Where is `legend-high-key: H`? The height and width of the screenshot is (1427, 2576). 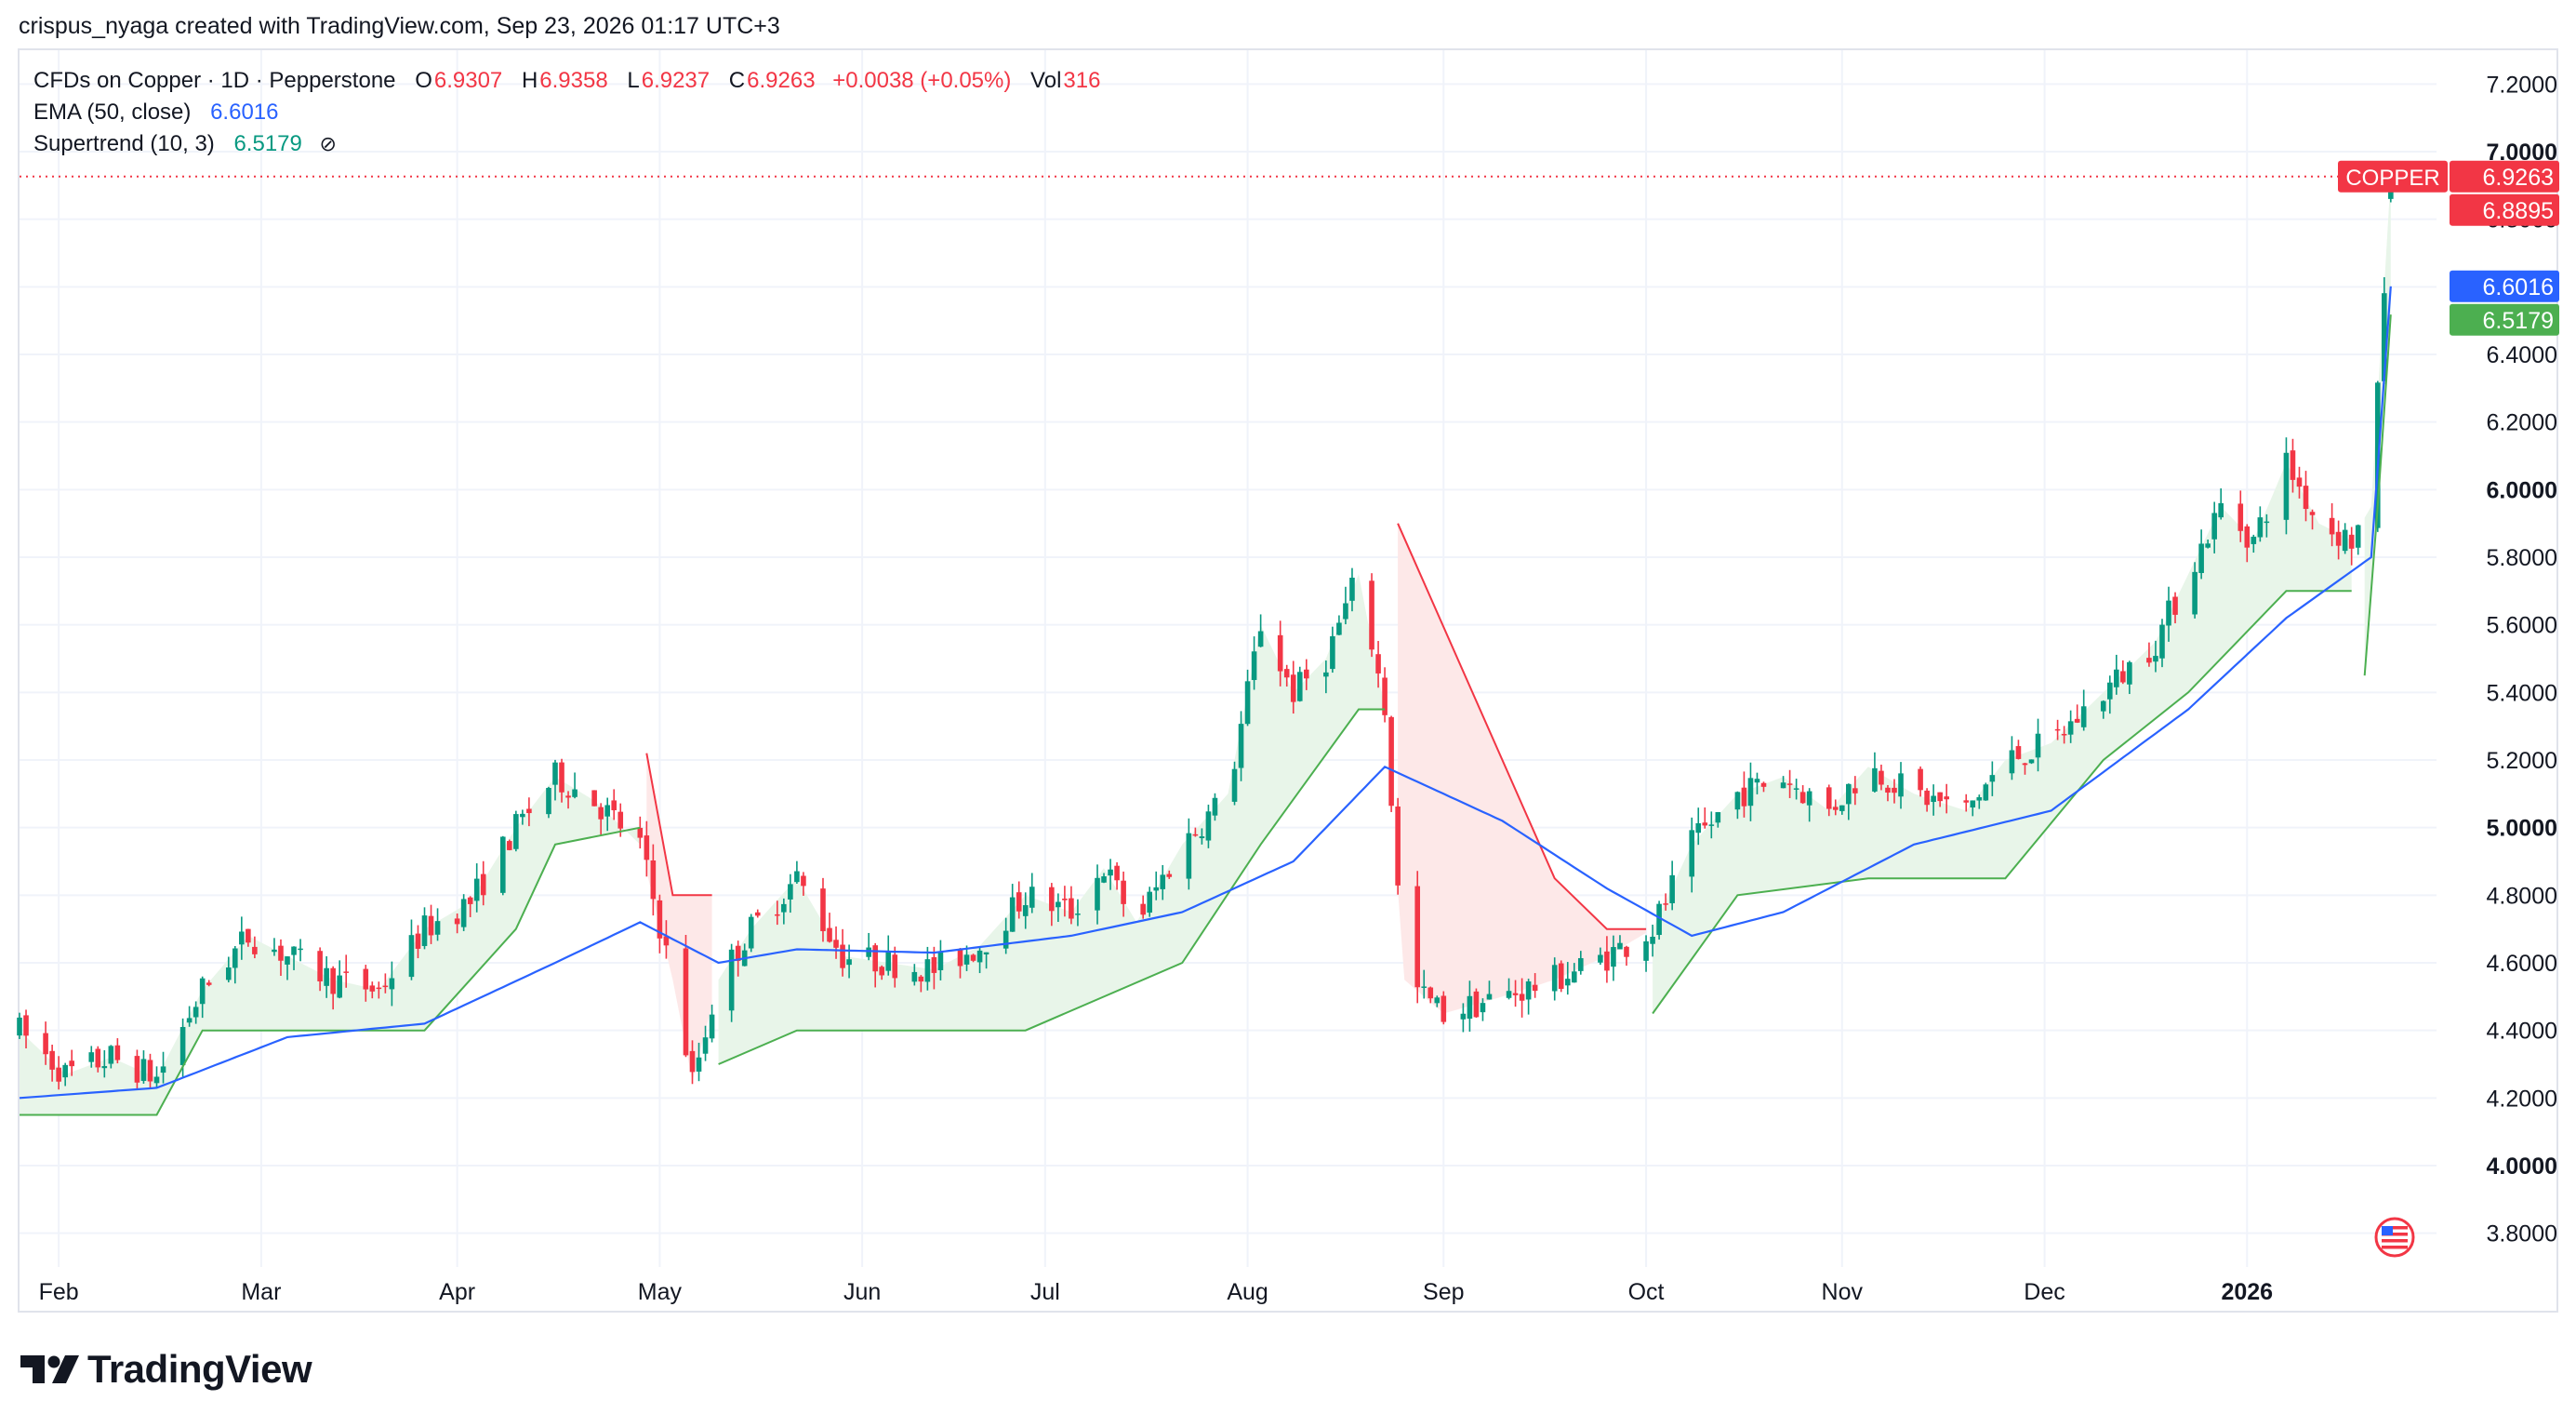
legend-high-key: H is located at coordinates (529, 80).